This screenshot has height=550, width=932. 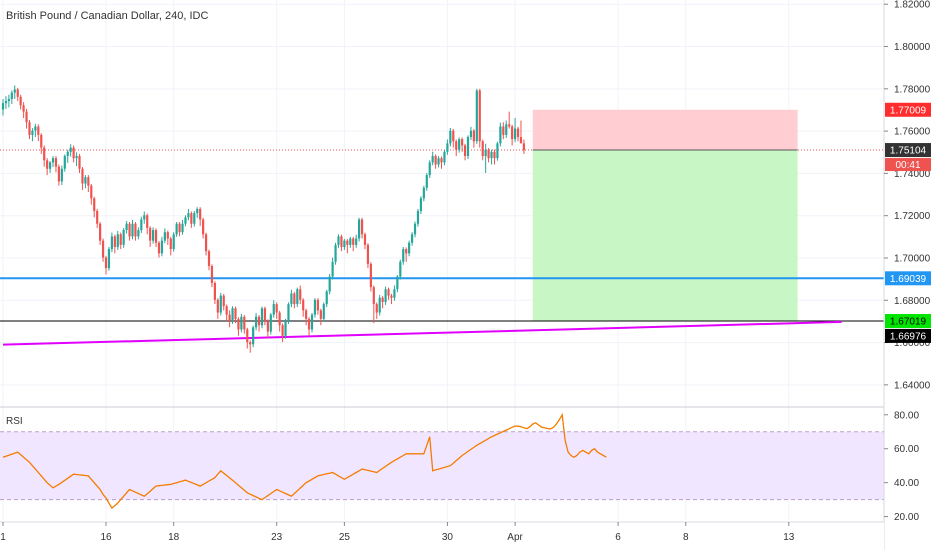 I want to click on time-tick-label: 8, so click(x=686, y=537).